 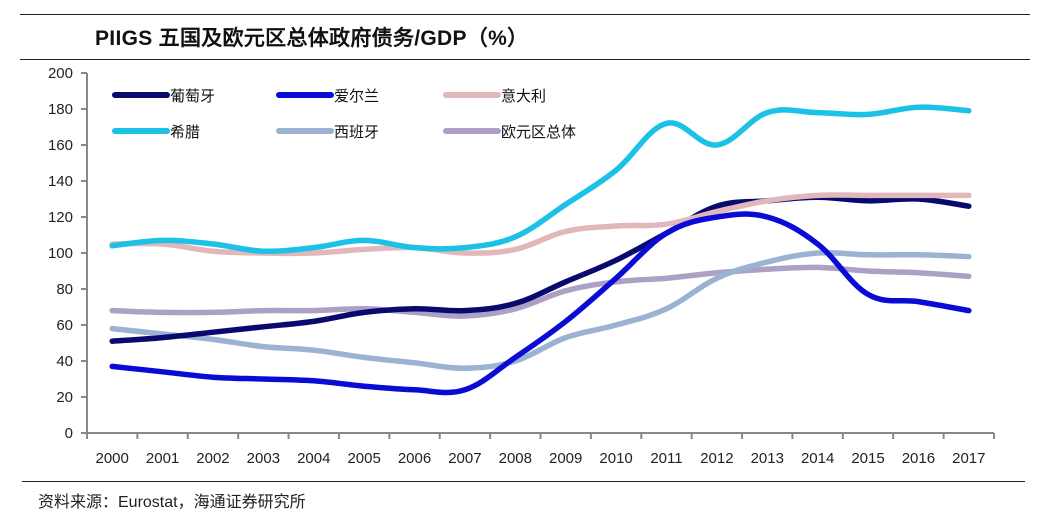 I want to click on x-tick-label: 2004, so click(x=313, y=458).